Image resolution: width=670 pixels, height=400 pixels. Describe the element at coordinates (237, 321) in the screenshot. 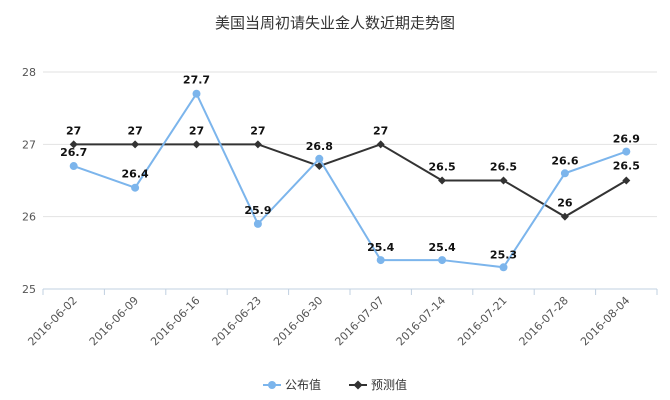

I see `x-tick-label: 2016-06-23` at that location.